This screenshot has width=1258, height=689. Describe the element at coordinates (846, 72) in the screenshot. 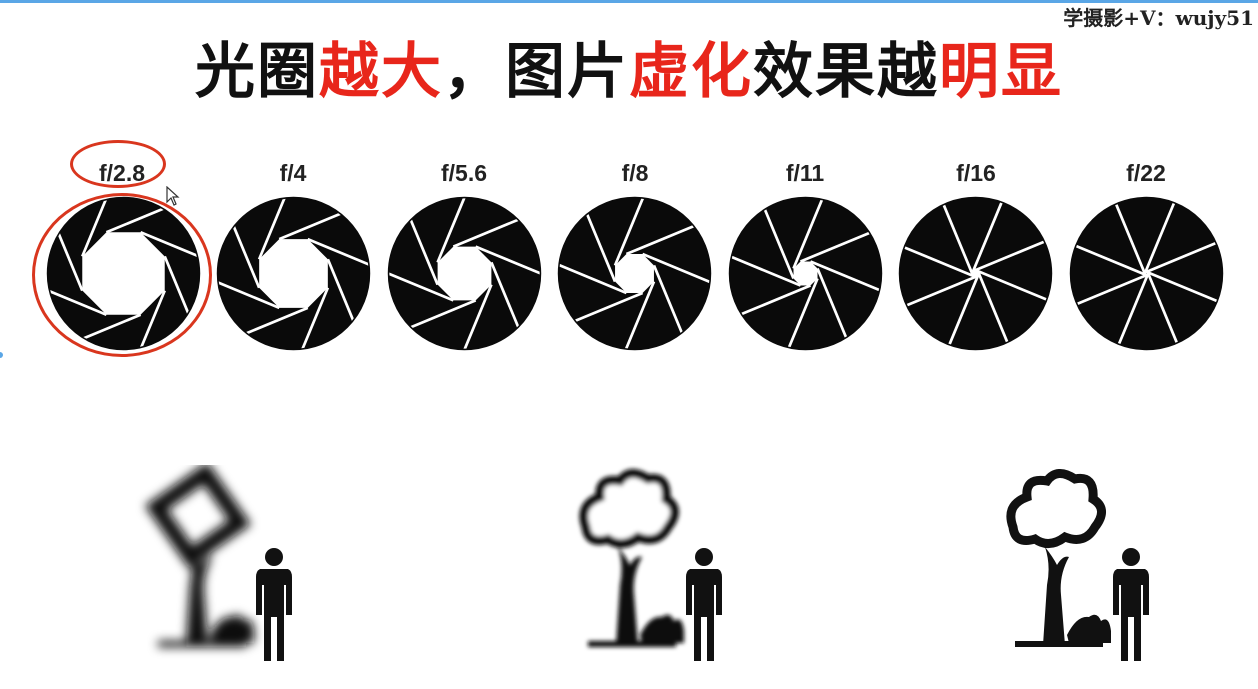

I see `title-part: 效果越` at that location.